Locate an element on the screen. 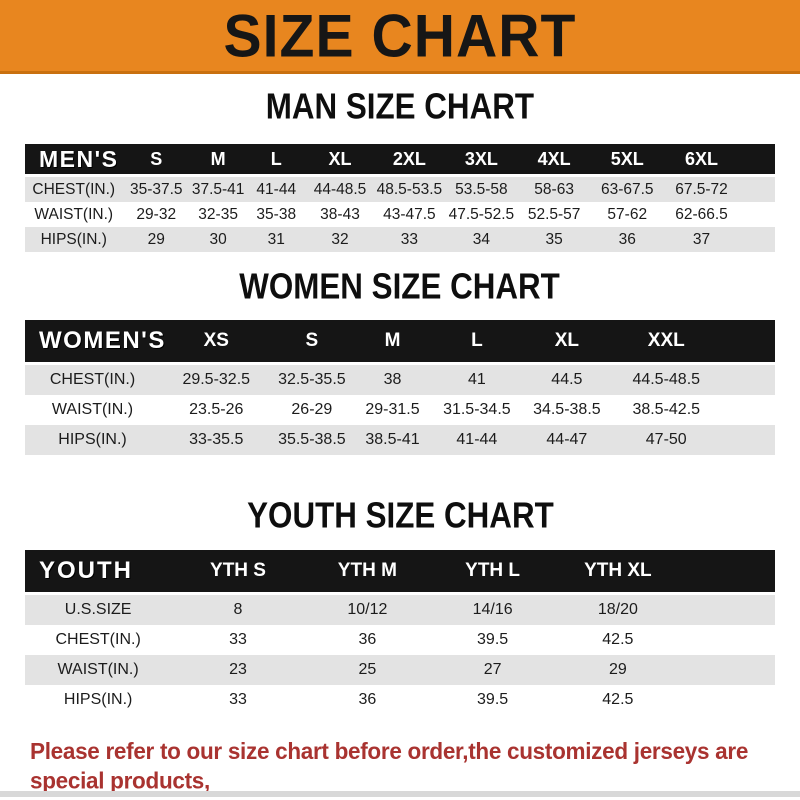  size-cell: 57-62 is located at coordinates (627, 214).